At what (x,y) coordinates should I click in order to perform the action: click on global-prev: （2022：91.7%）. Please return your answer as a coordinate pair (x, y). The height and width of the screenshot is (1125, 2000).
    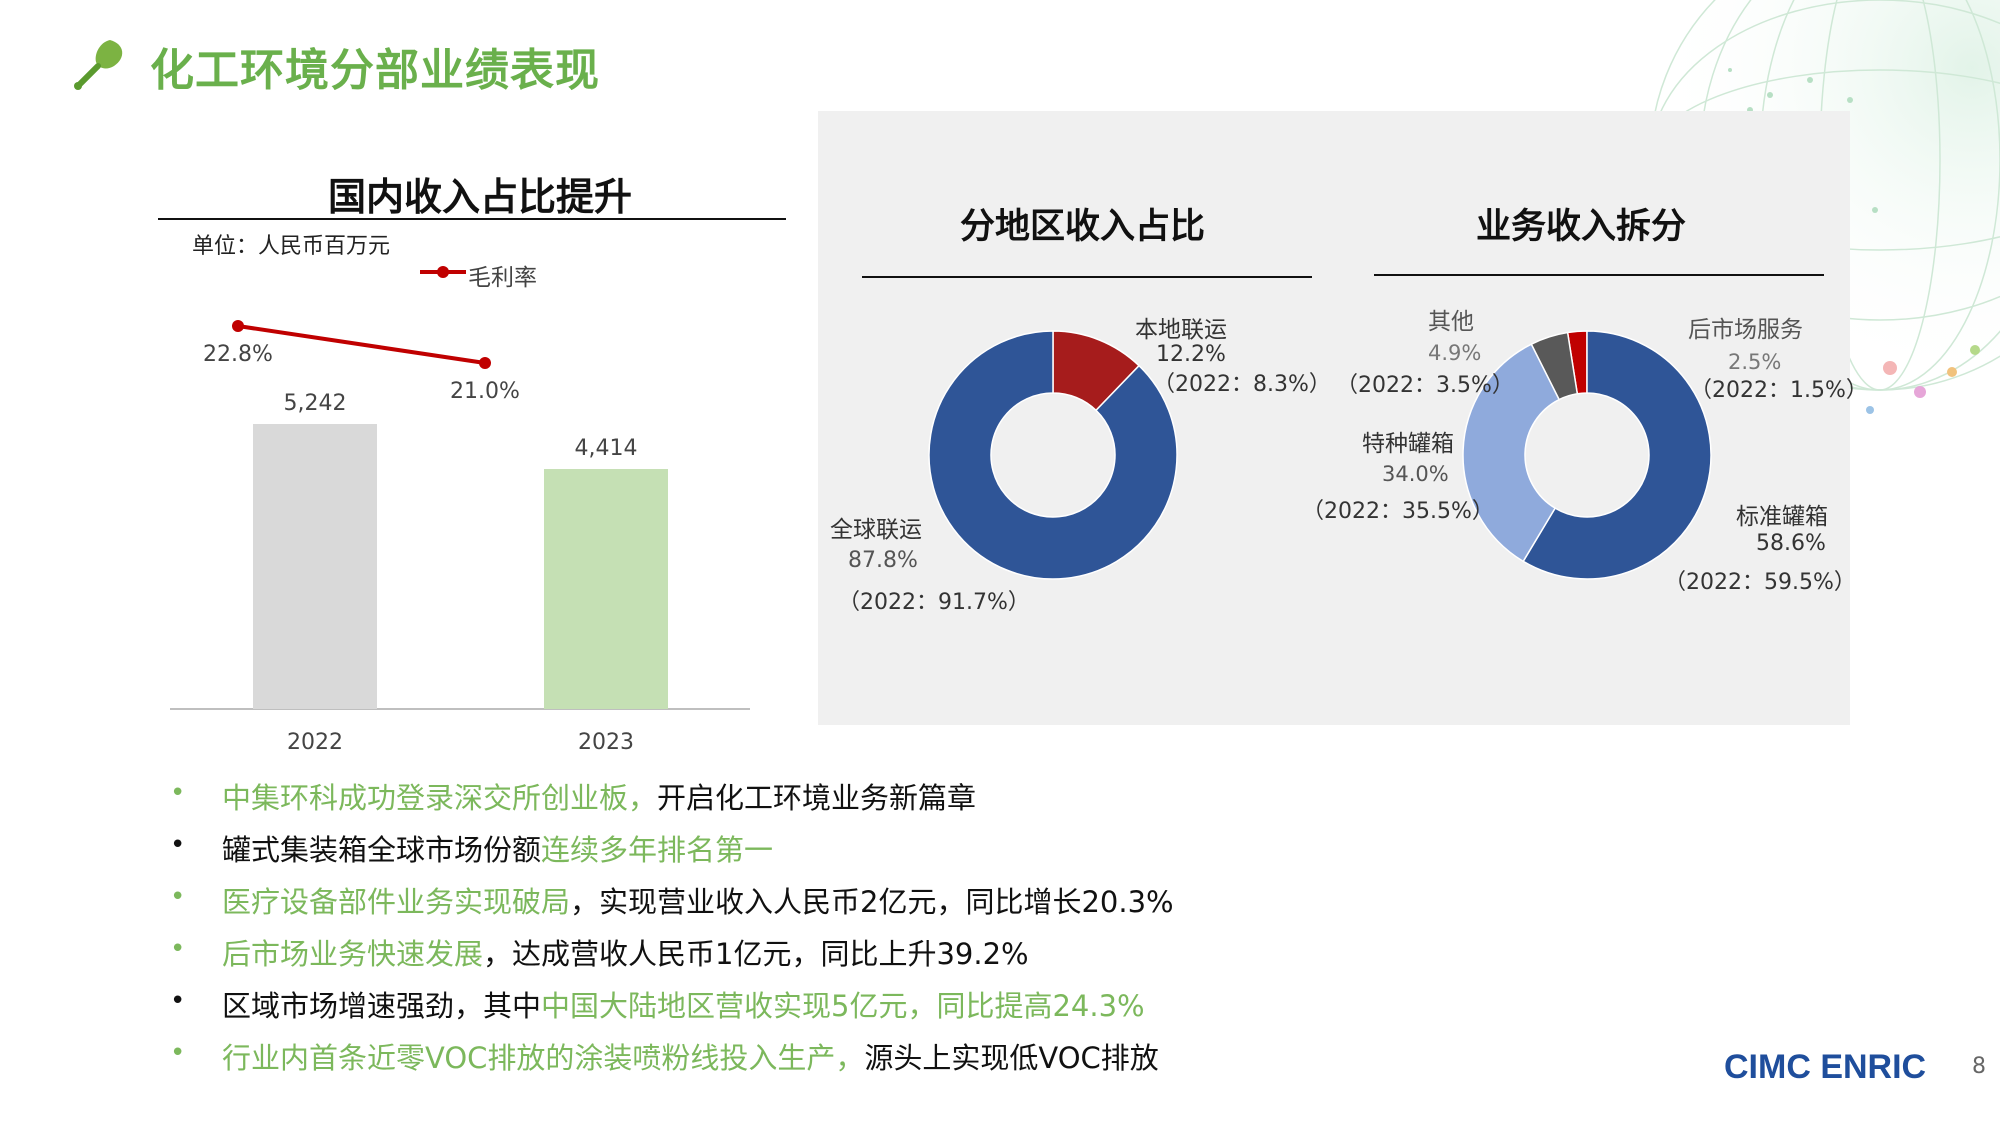
    Looking at the image, I should click on (934, 602).